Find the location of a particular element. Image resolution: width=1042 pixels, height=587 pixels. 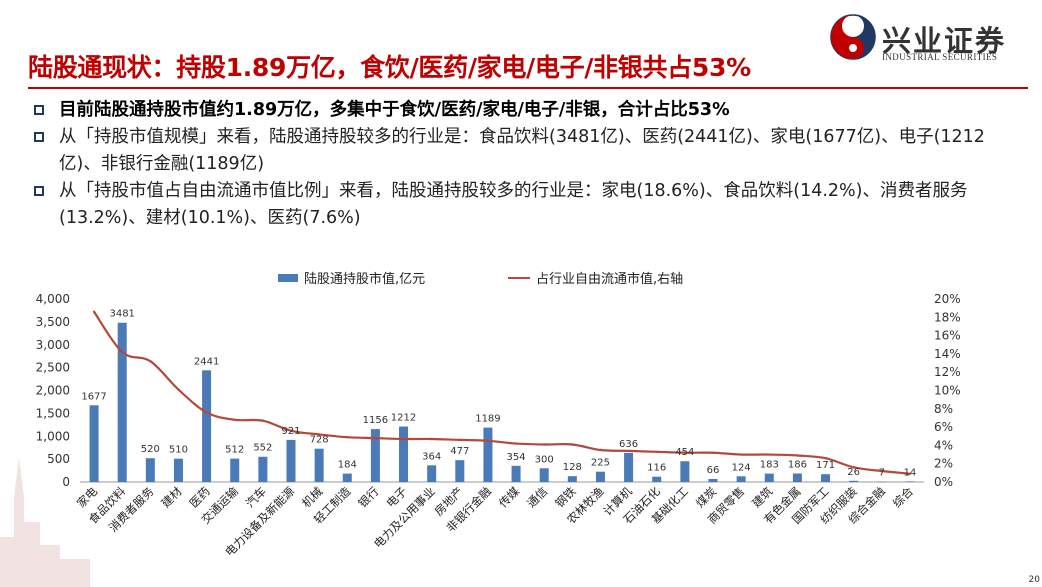

right-axis-tick-label: 20% is located at coordinates (947, 299).